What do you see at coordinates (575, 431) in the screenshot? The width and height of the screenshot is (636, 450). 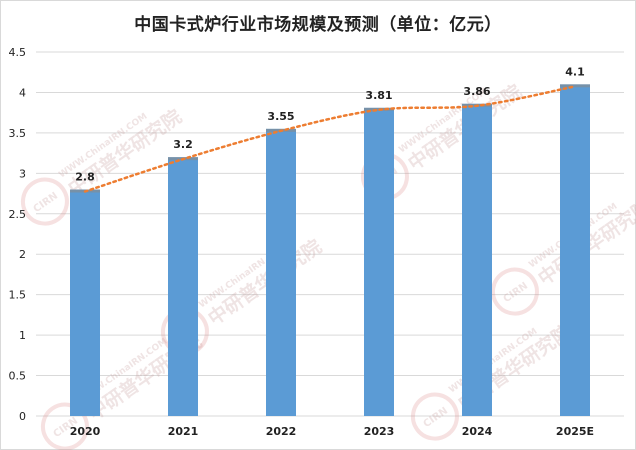 I see `x-category-label: 2025E` at bounding box center [575, 431].